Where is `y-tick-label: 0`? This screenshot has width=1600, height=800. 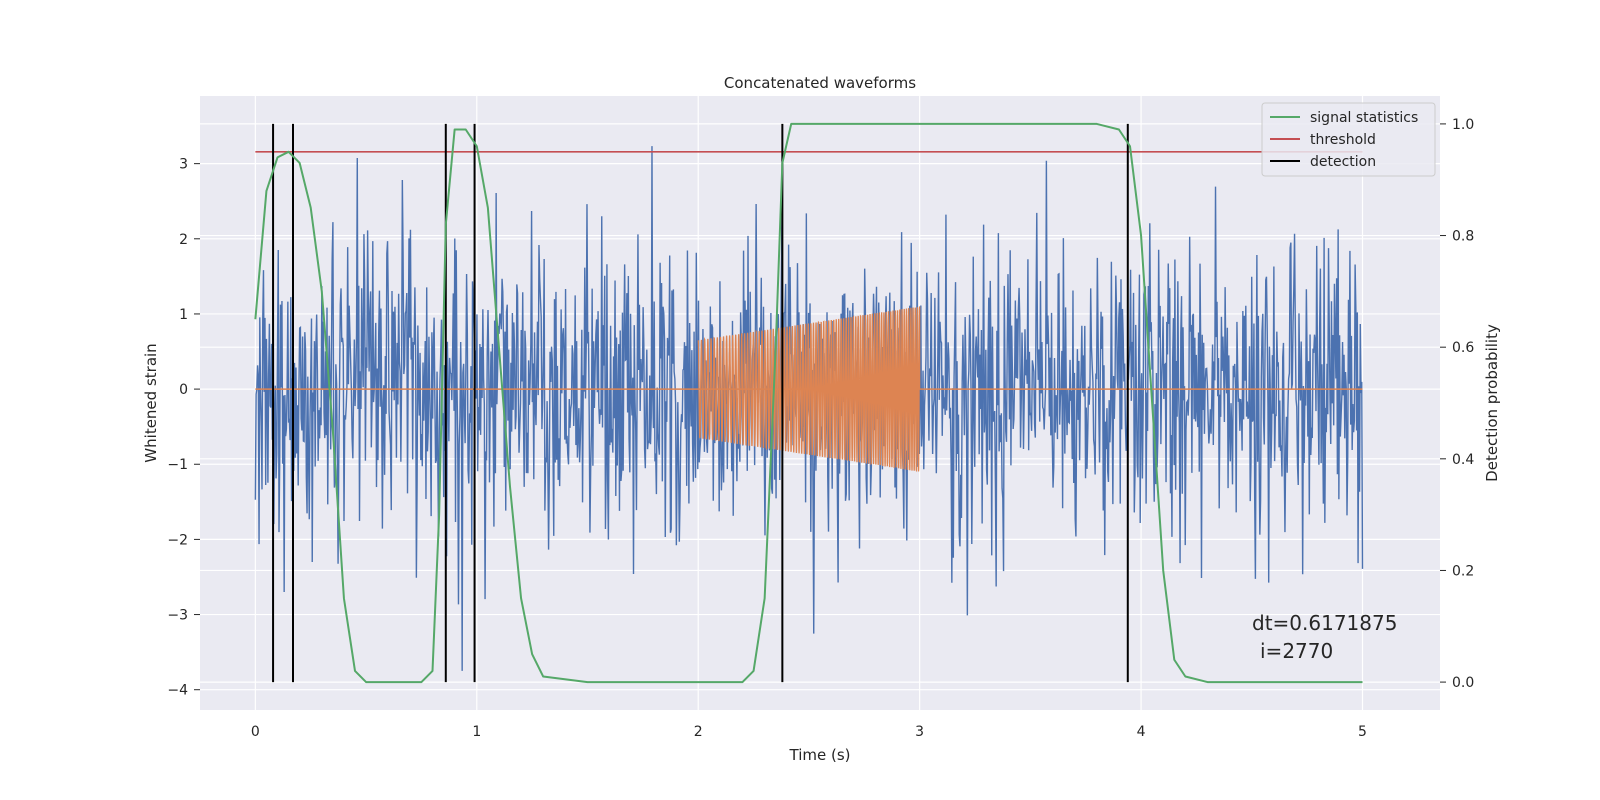 y-tick-label: 0 is located at coordinates (183, 390).